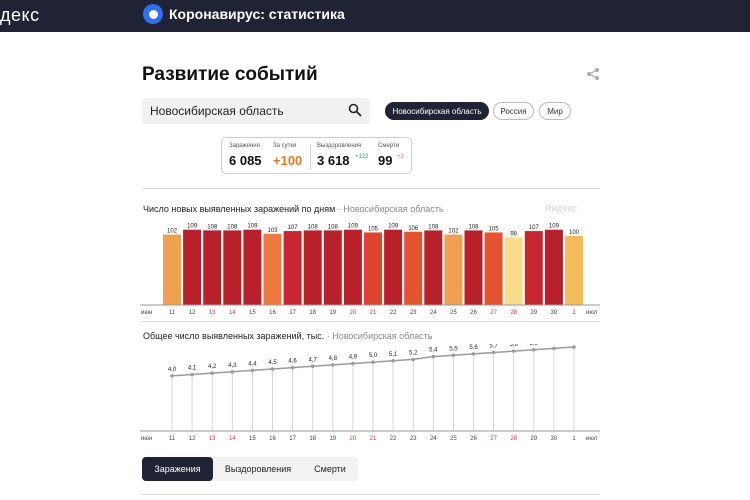 The image size is (750, 500). I want to click on bar-value-label: 98, so click(513, 234).